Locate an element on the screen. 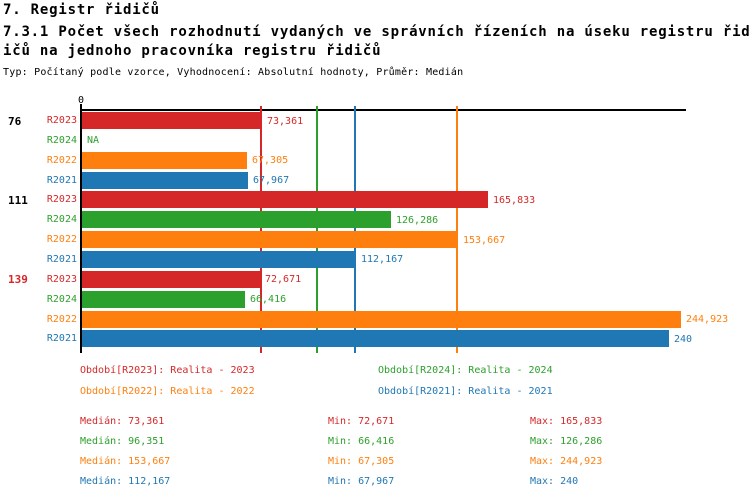 The image size is (750, 498). bar-value-label: 112,167 is located at coordinates (382, 260).